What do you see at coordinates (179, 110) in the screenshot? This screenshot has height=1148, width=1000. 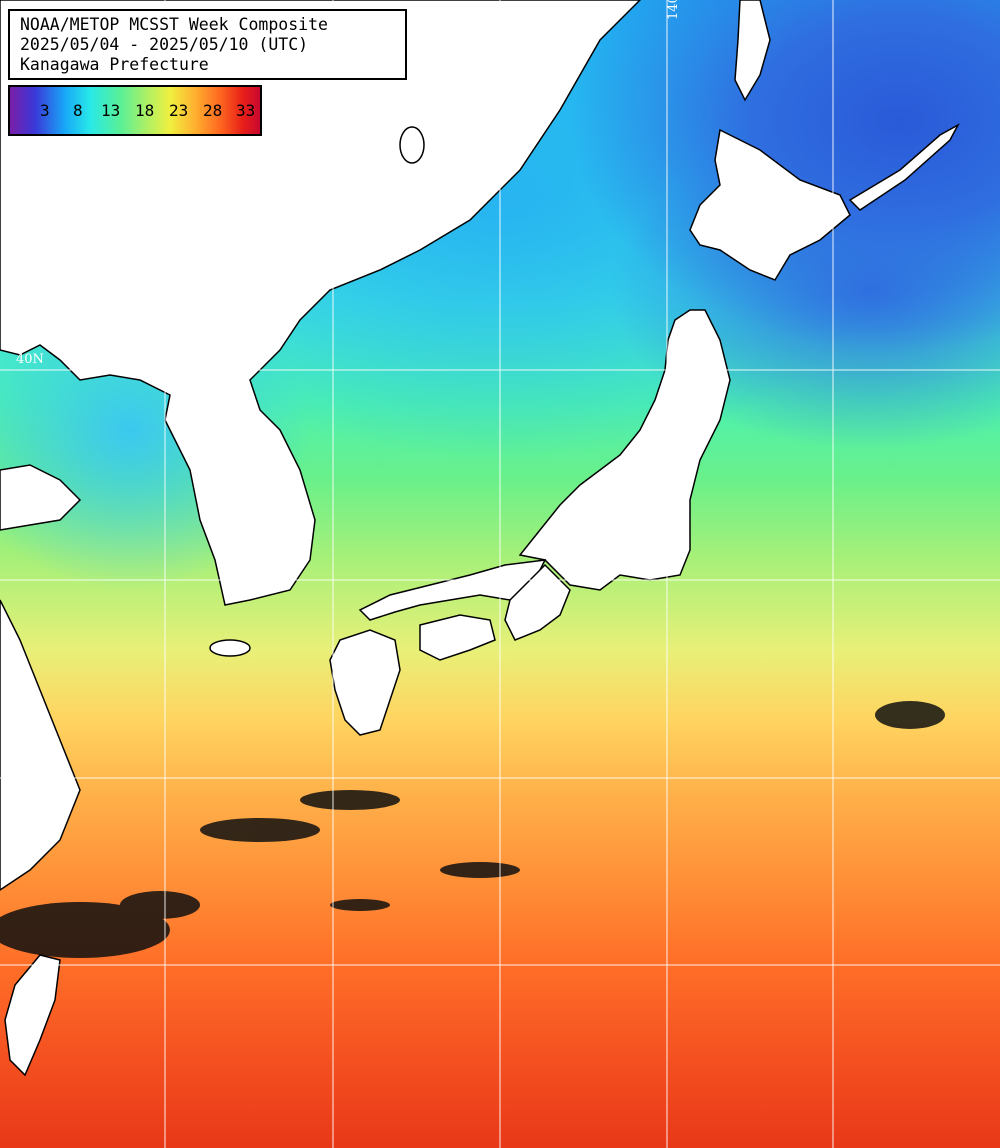 I see `legend-tick: 23` at bounding box center [179, 110].